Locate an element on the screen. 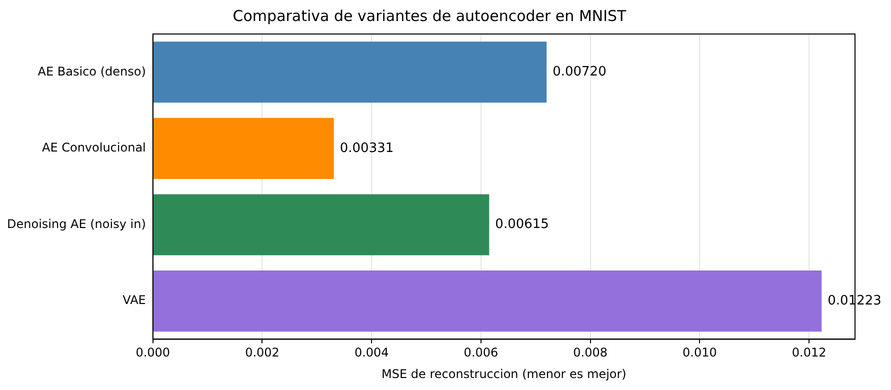 The image size is (891, 390). y-tick-label: VAE is located at coordinates (134, 300).